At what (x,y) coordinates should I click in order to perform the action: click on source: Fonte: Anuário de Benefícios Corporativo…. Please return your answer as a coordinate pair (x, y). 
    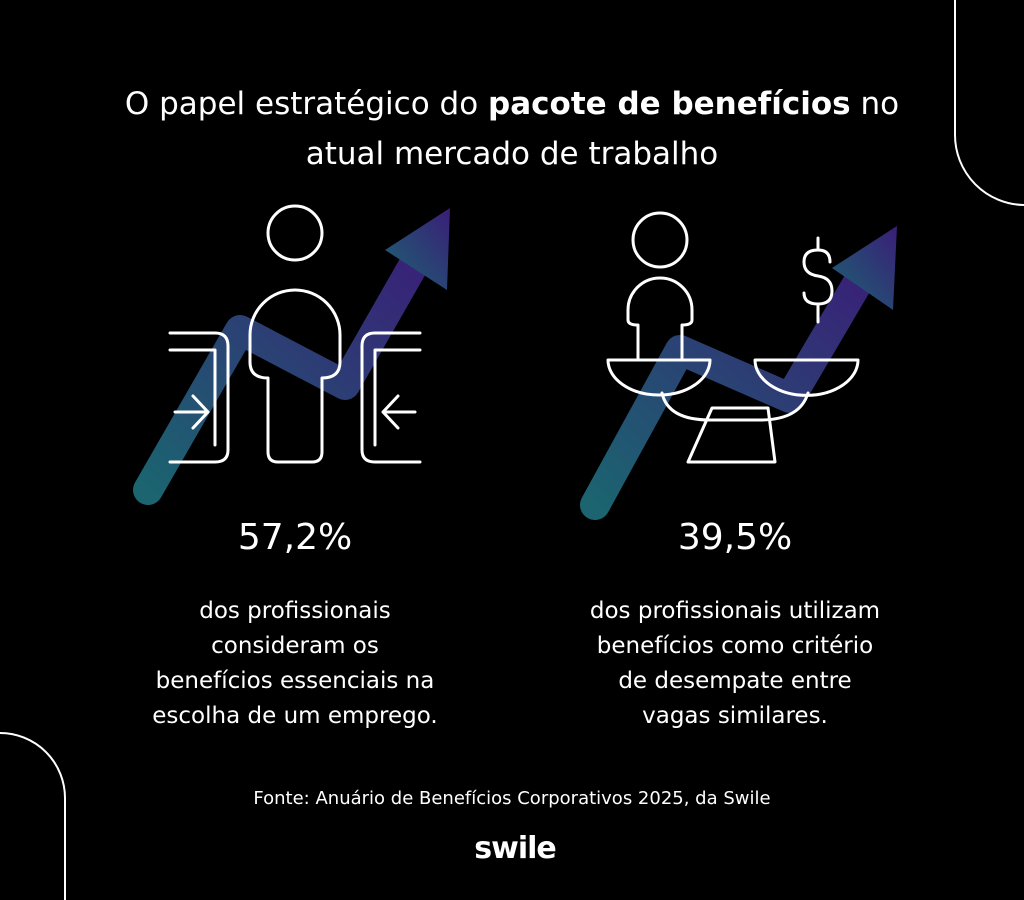
    Looking at the image, I should click on (511, 798).